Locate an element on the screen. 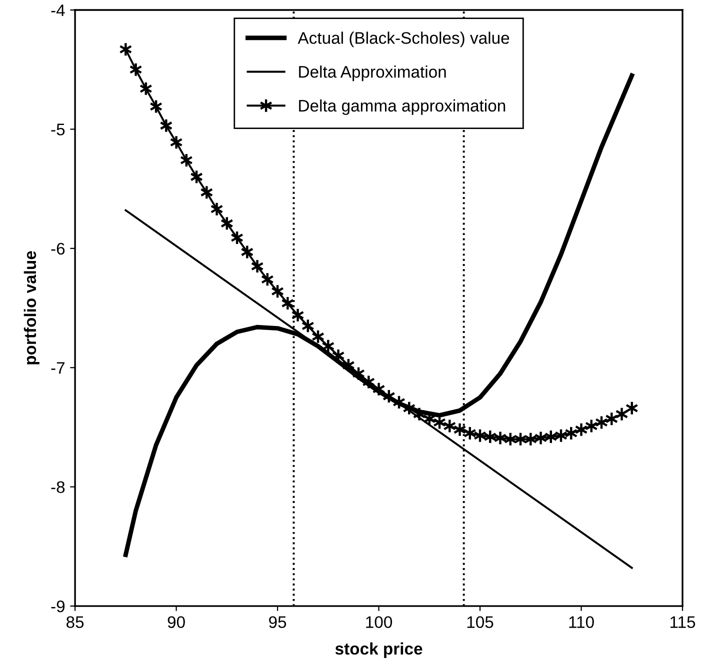 The width and height of the screenshot is (708, 666). y-tick-label: -9 is located at coordinates (58, 606).